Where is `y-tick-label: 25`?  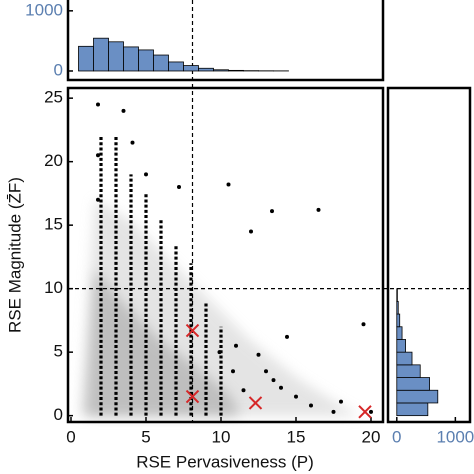 y-tick-label: 25 is located at coordinates (53, 97).